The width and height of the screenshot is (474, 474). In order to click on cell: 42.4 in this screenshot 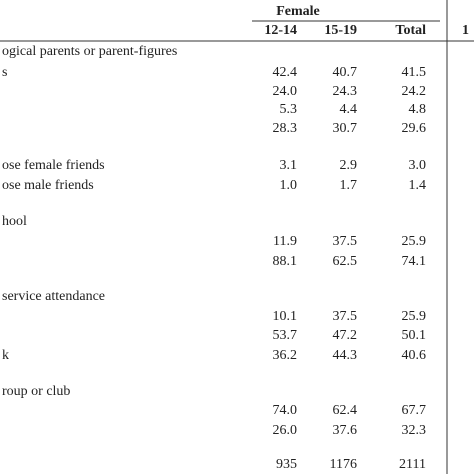, I will do `click(285, 72)`.